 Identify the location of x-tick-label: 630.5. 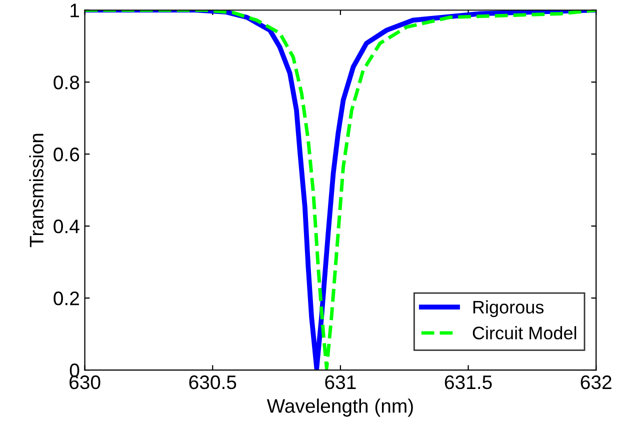
(212, 382).